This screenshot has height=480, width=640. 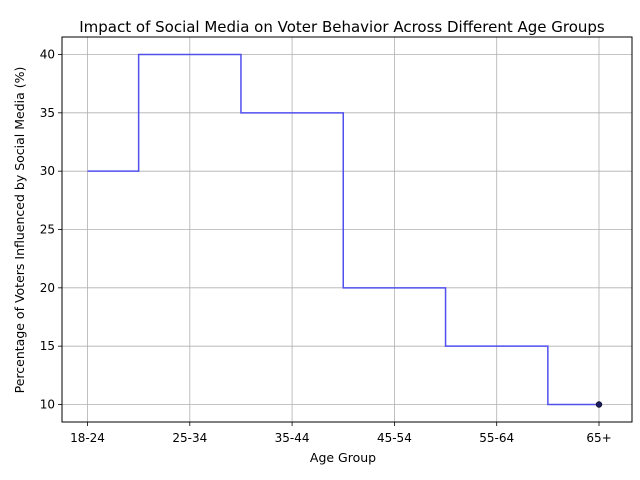 What do you see at coordinates (598, 438) in the screenshot?
I see `x-tick-label: 65+` at bounding box center [598, 438].